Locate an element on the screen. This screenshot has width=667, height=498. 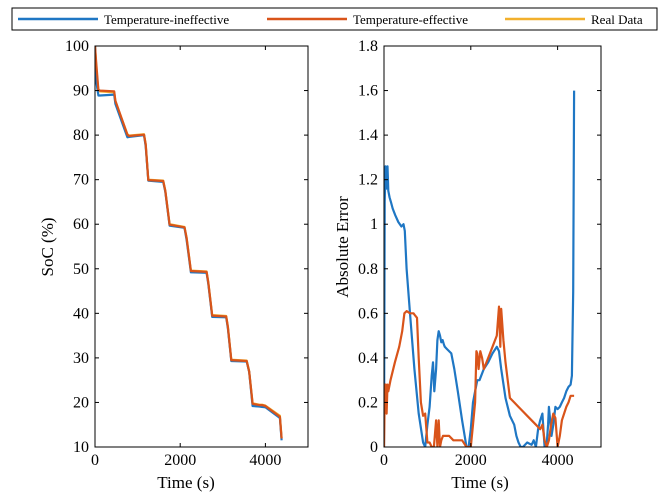
error-x-tick-label: 0 is located at coordinates (384, 460).